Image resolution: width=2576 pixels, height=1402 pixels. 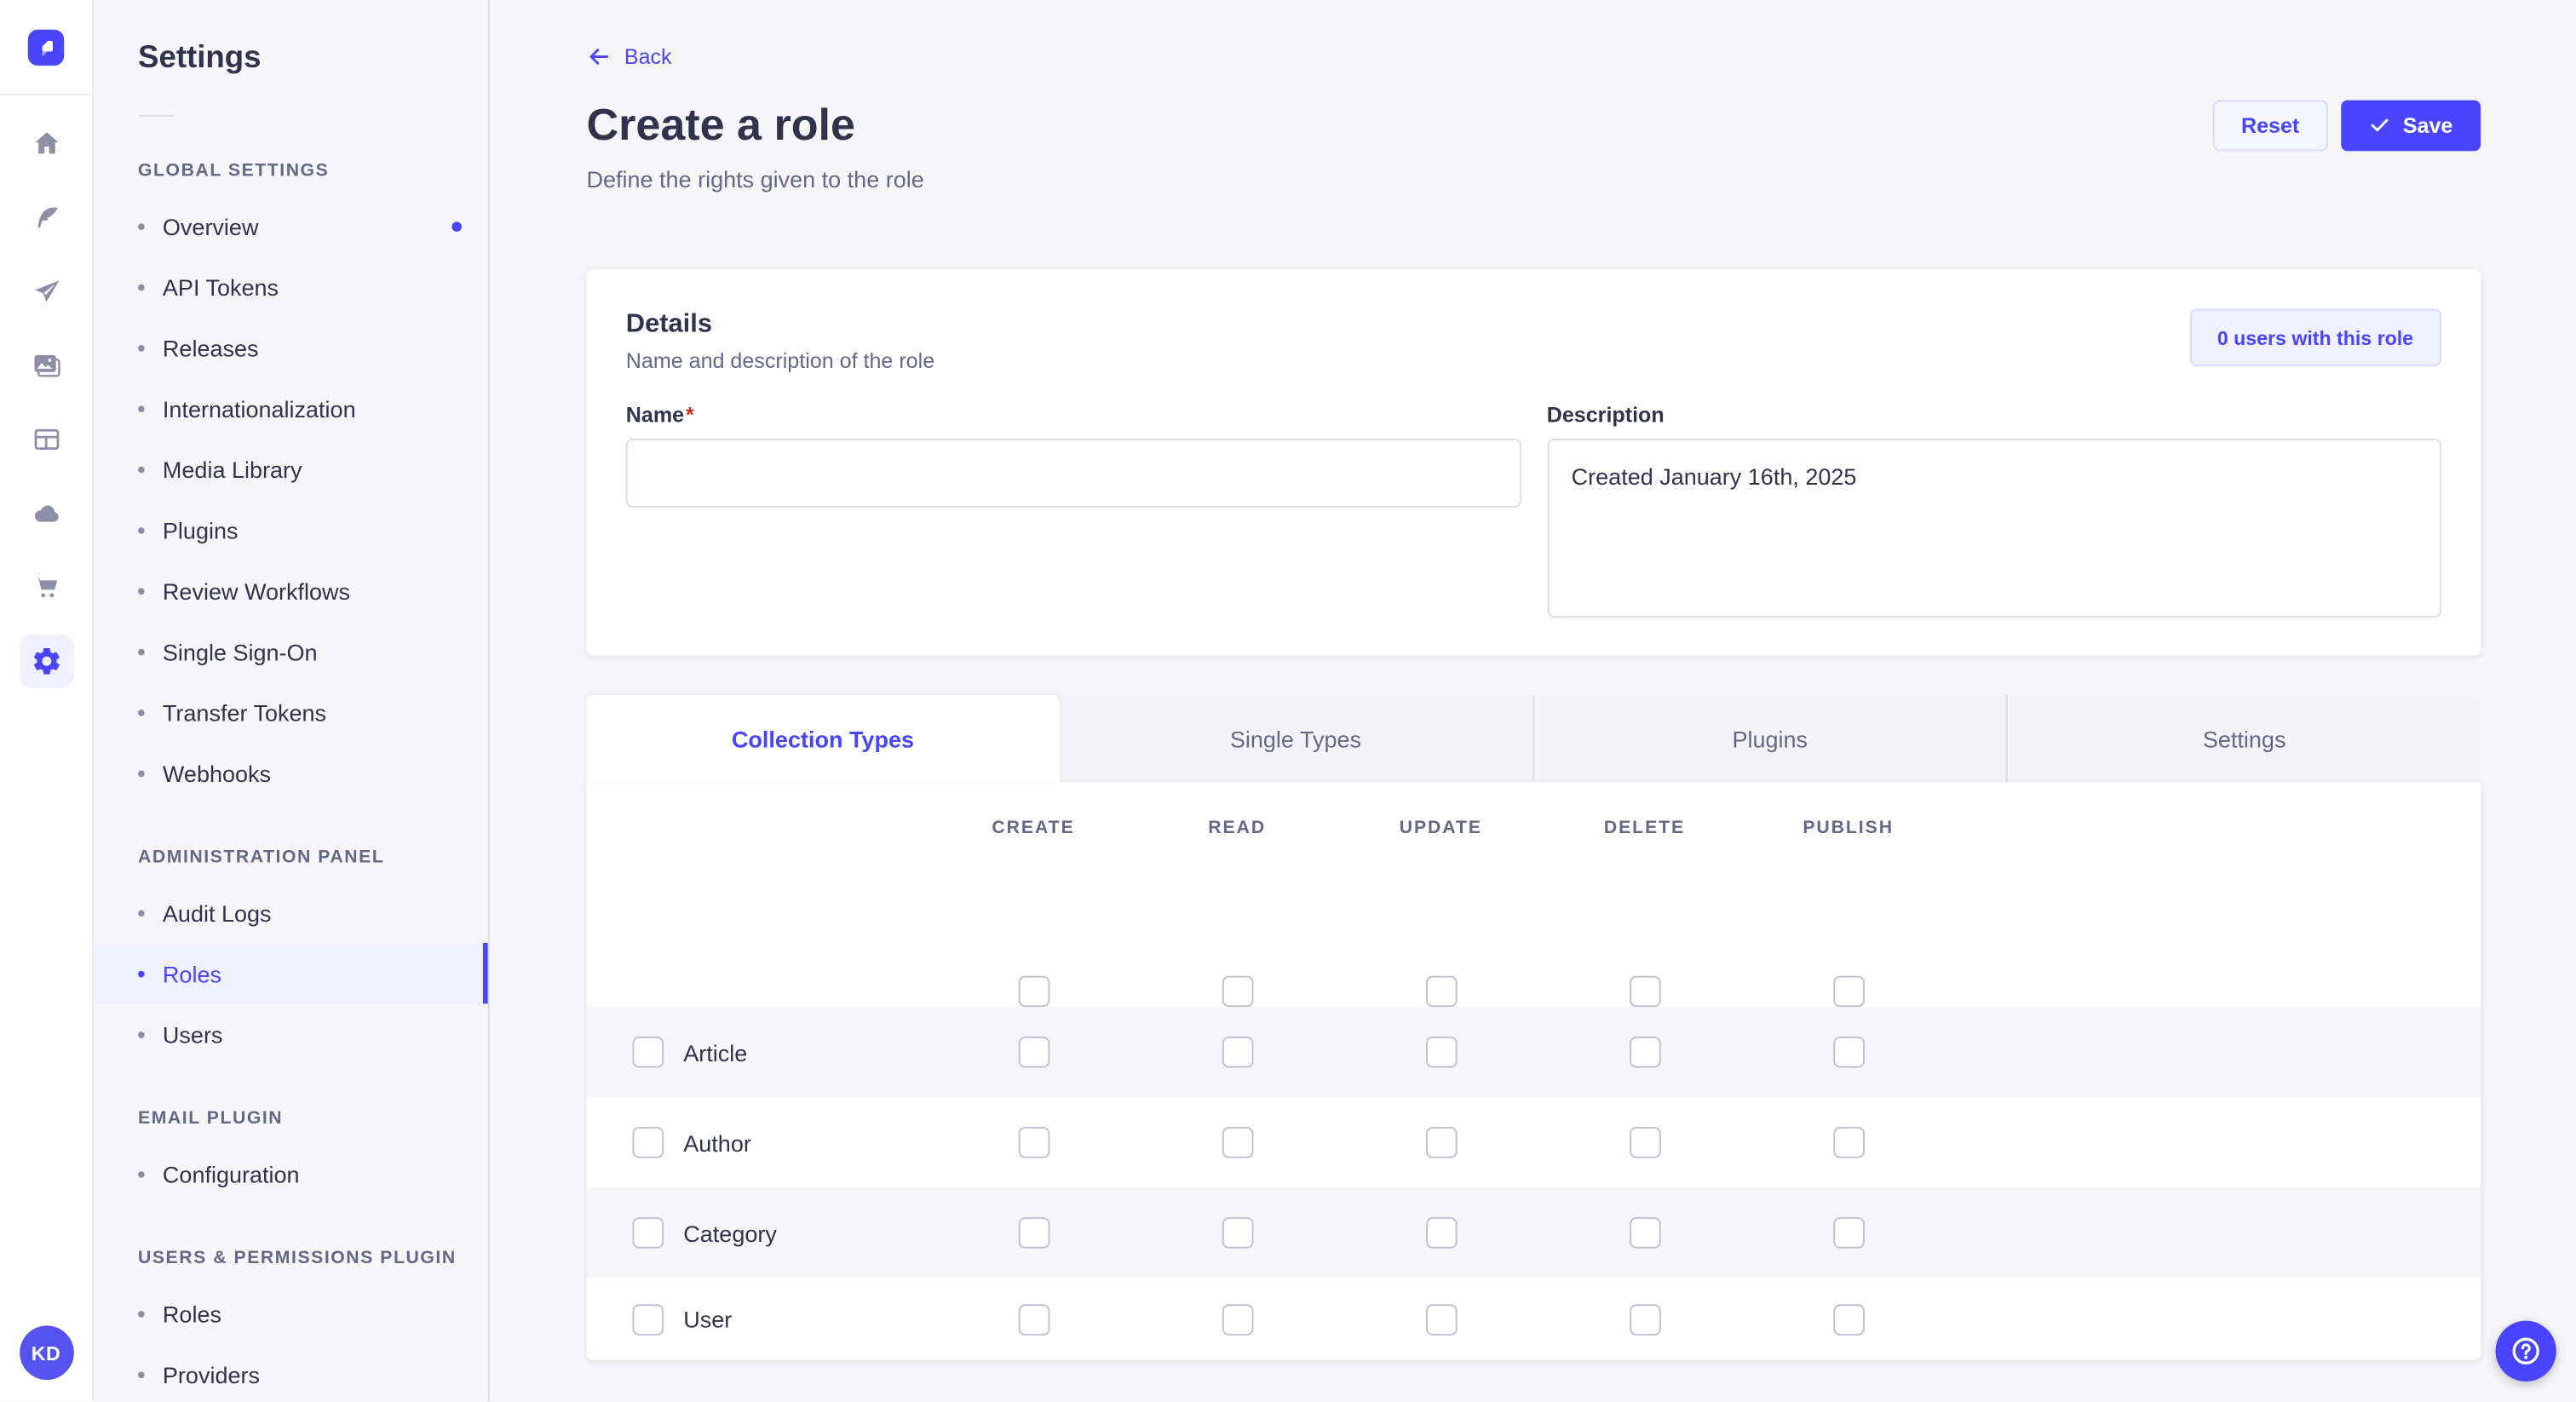 I want to click on layout-icon, so click(x=46, y=439).